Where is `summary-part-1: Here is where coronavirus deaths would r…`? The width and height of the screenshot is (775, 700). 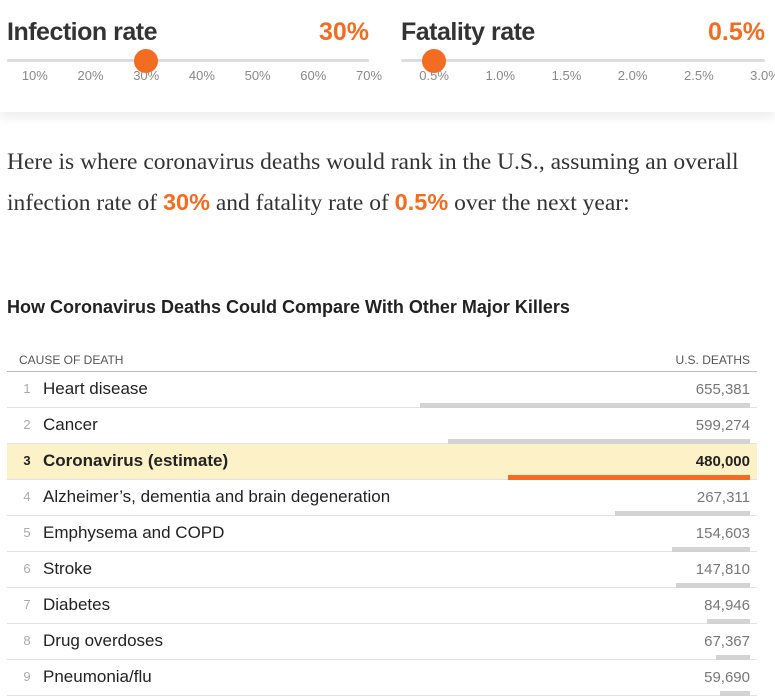
summary-part-1: Here is where coronavirus deaths would r… is located at coordinates (373, 182).